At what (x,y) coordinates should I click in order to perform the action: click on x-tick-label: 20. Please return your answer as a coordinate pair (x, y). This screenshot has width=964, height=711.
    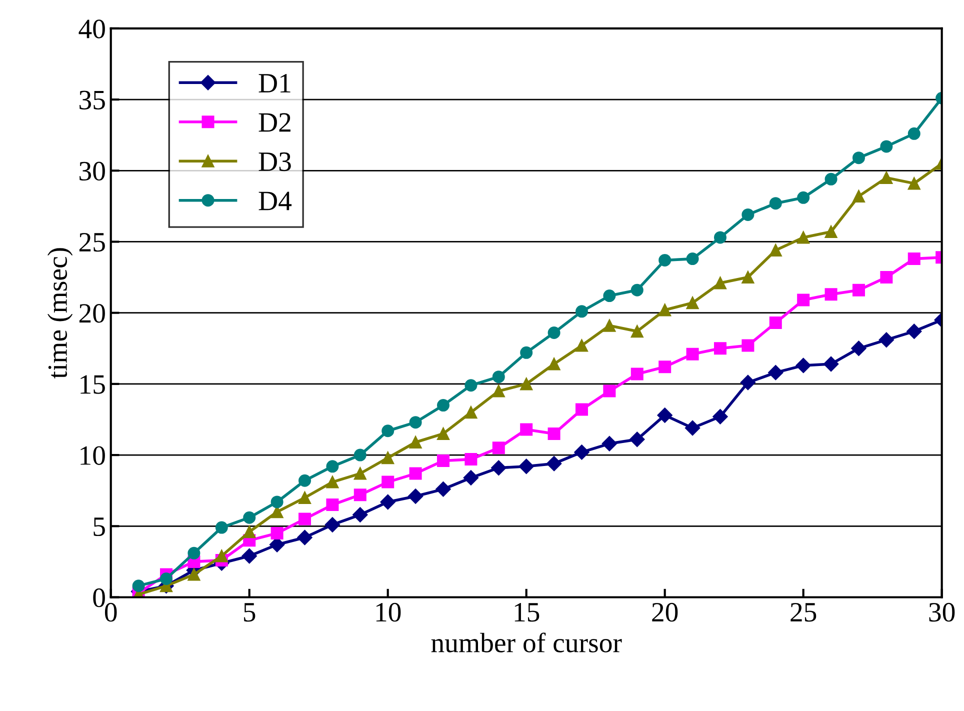
    Looking at the image, I should click on (665, 612).